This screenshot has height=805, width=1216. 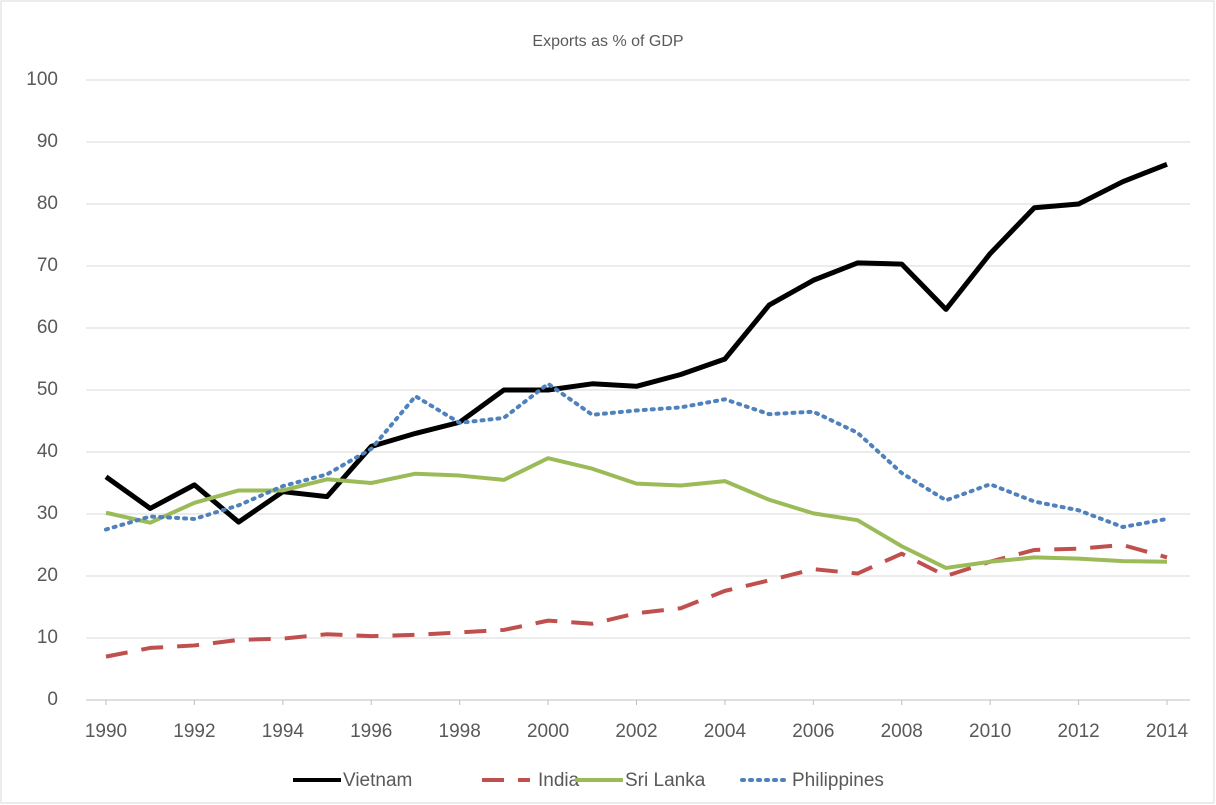 I want to click on y-tick-label: 40, so click(x=47, y=451).